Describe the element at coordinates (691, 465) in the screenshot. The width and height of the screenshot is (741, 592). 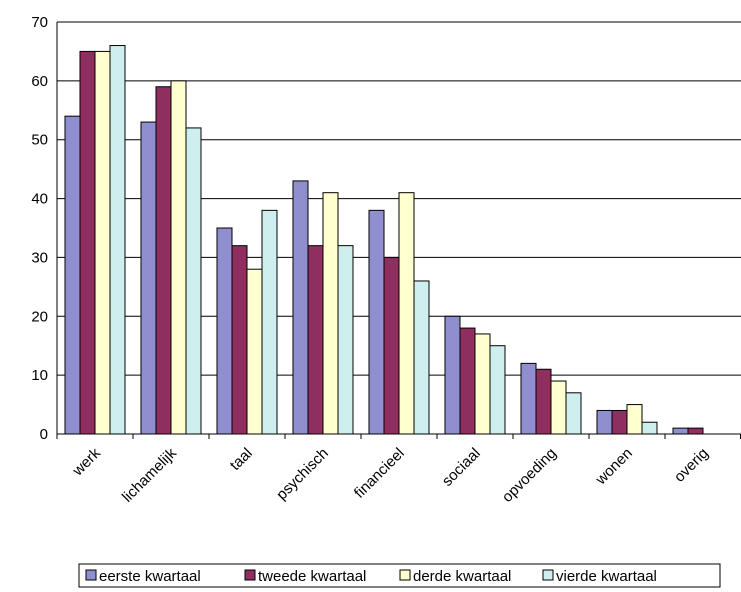
I see `x-tick-label: overig` at that location.